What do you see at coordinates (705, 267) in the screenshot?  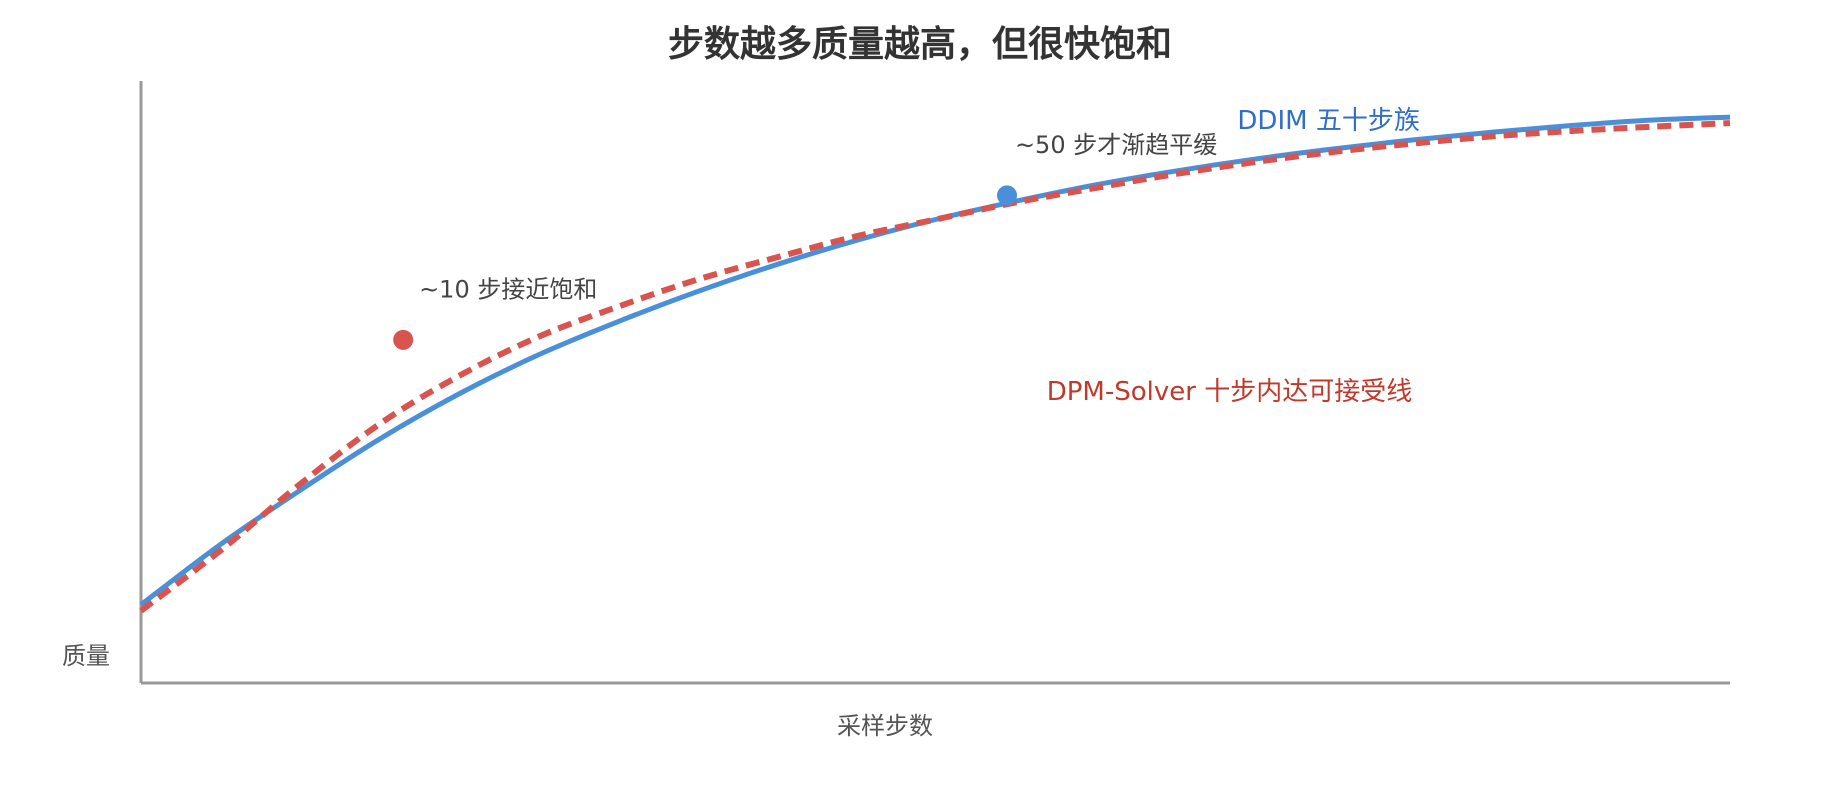 I see `marker-layer` at bounding box center [705, 267].